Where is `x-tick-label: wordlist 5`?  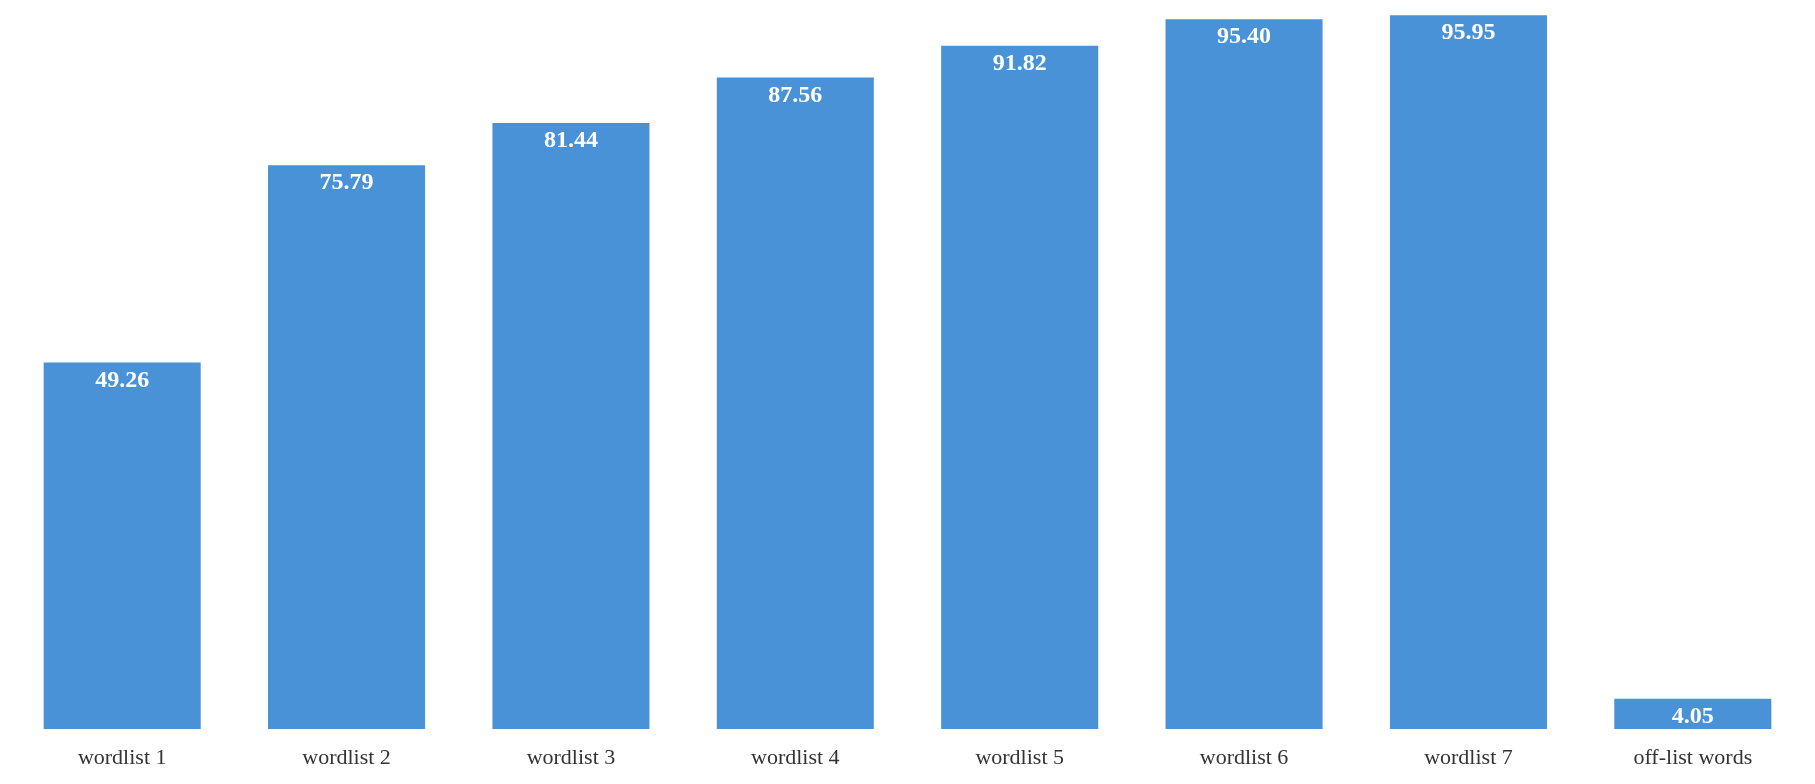
x-tick-label: wordlist 5 is located at coordinates (1019, 756).